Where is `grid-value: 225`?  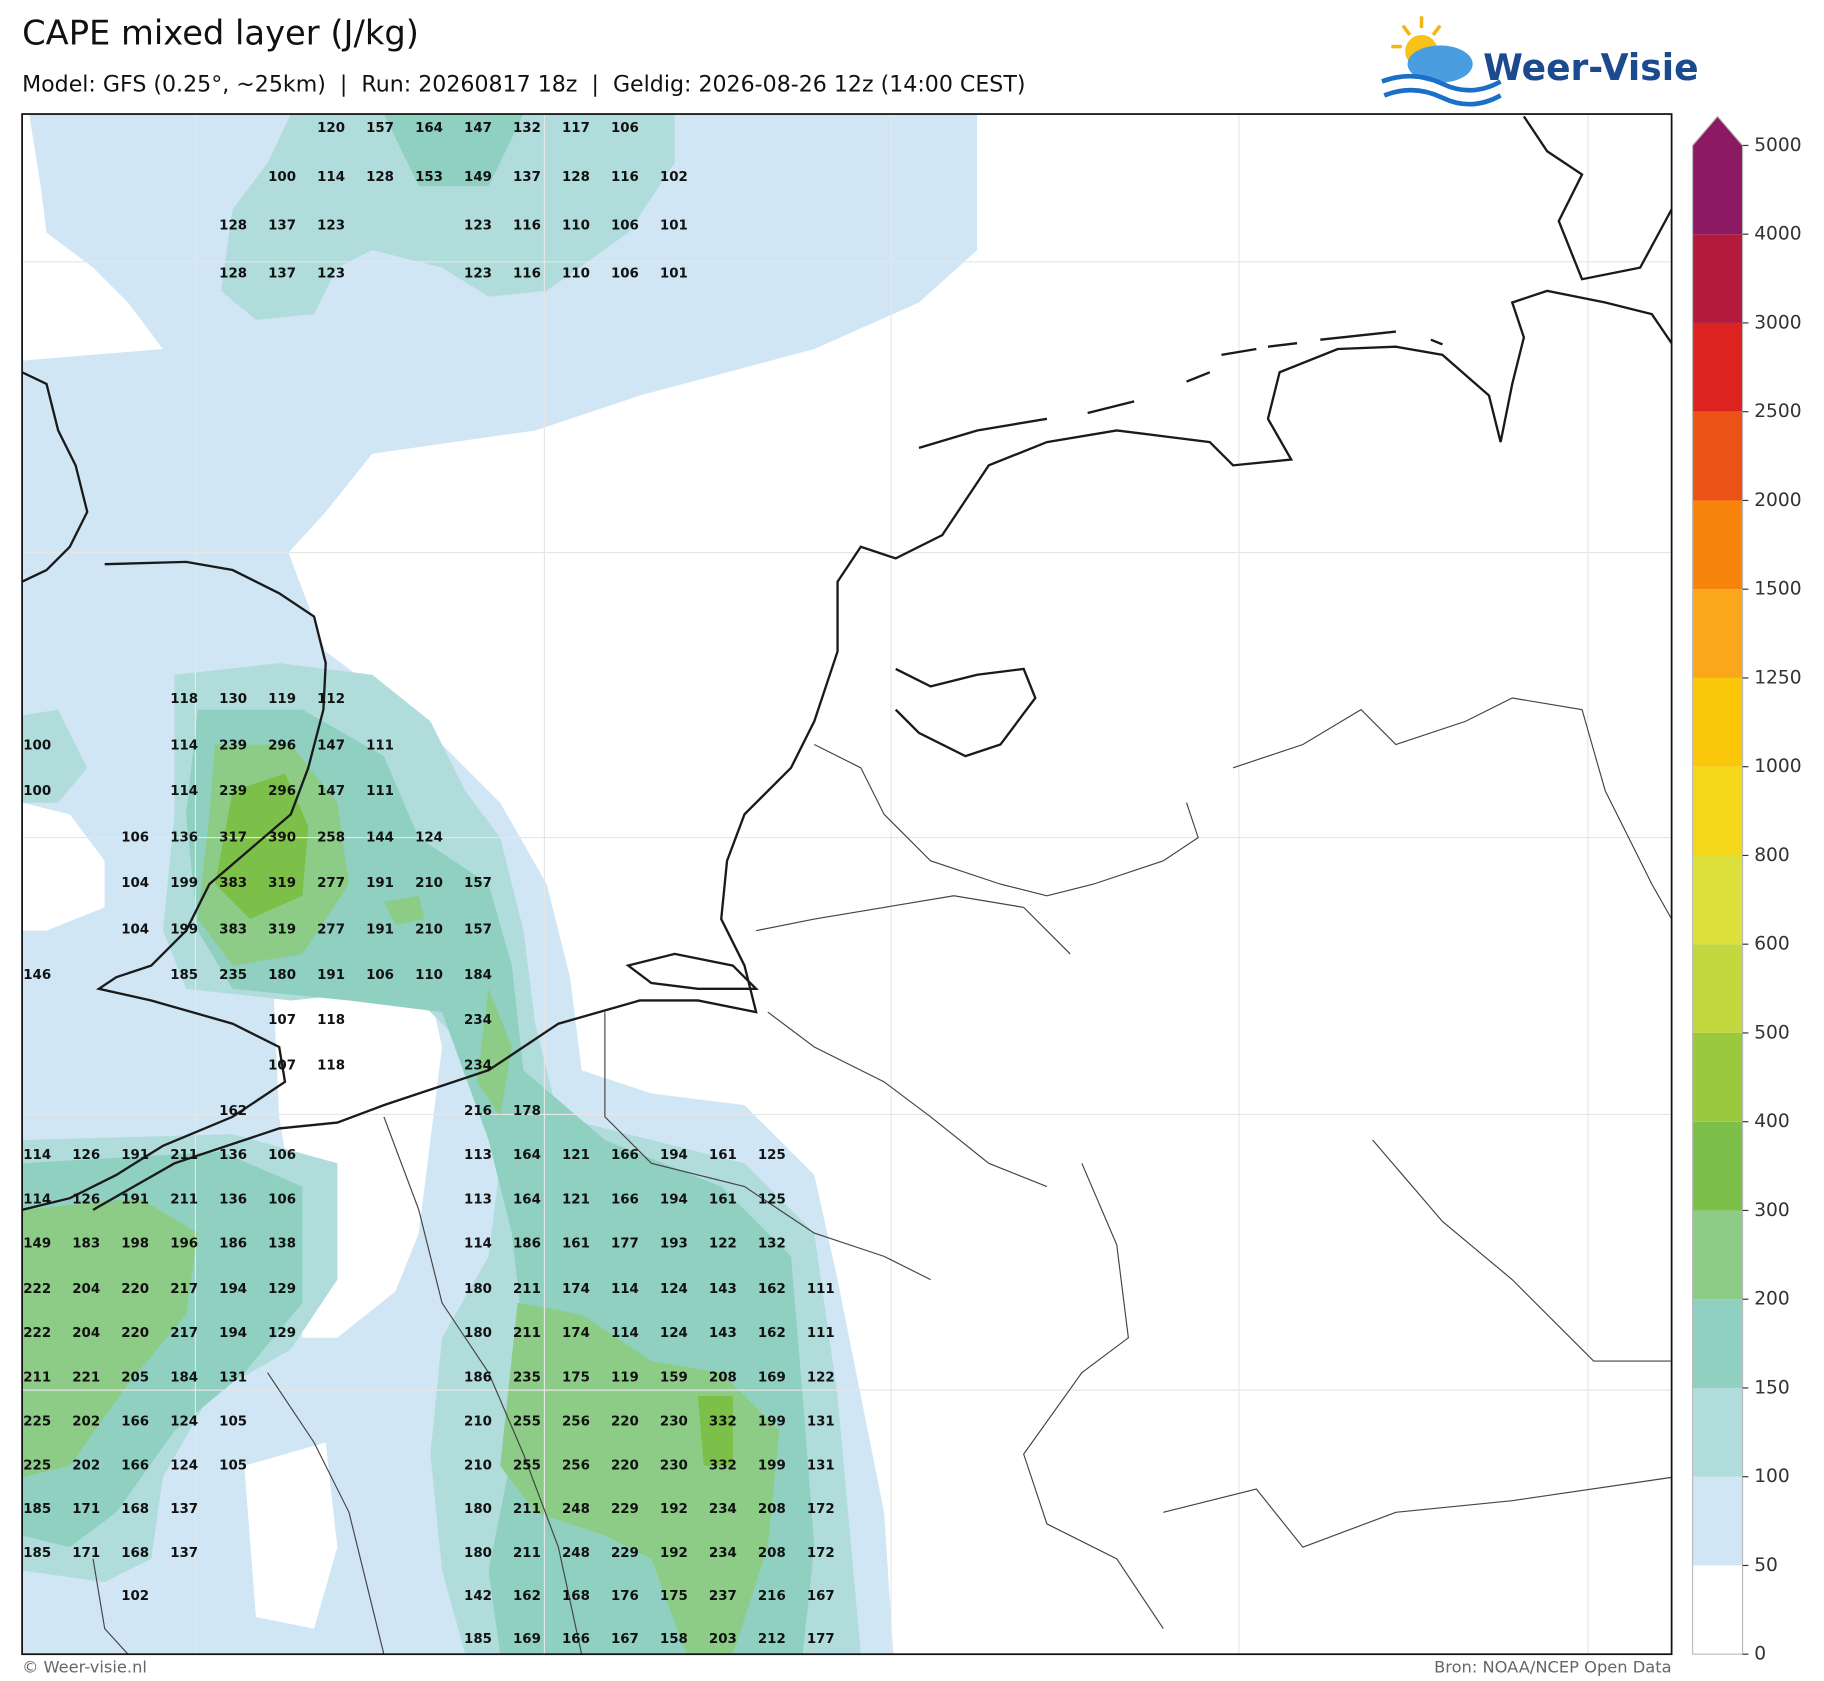 grid-value: 225 is located at coordinates (37, 1466).